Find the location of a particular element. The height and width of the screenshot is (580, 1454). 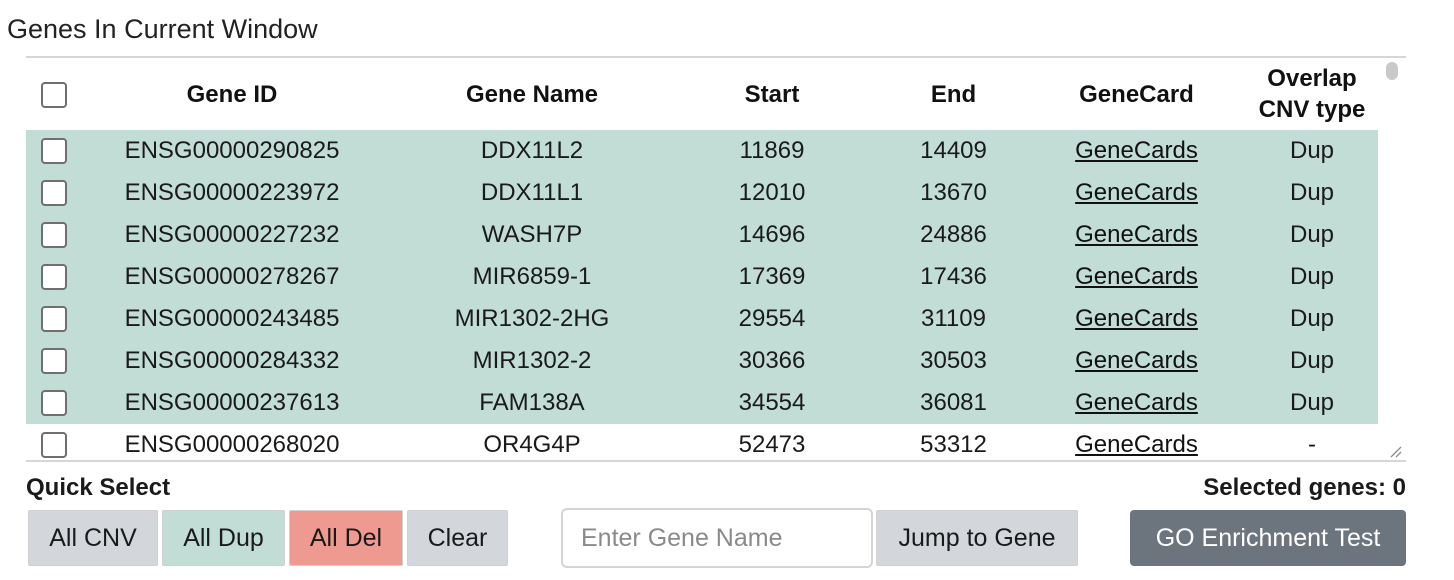

cell-start-cell: 30366 is located at coordinates (772, 360).